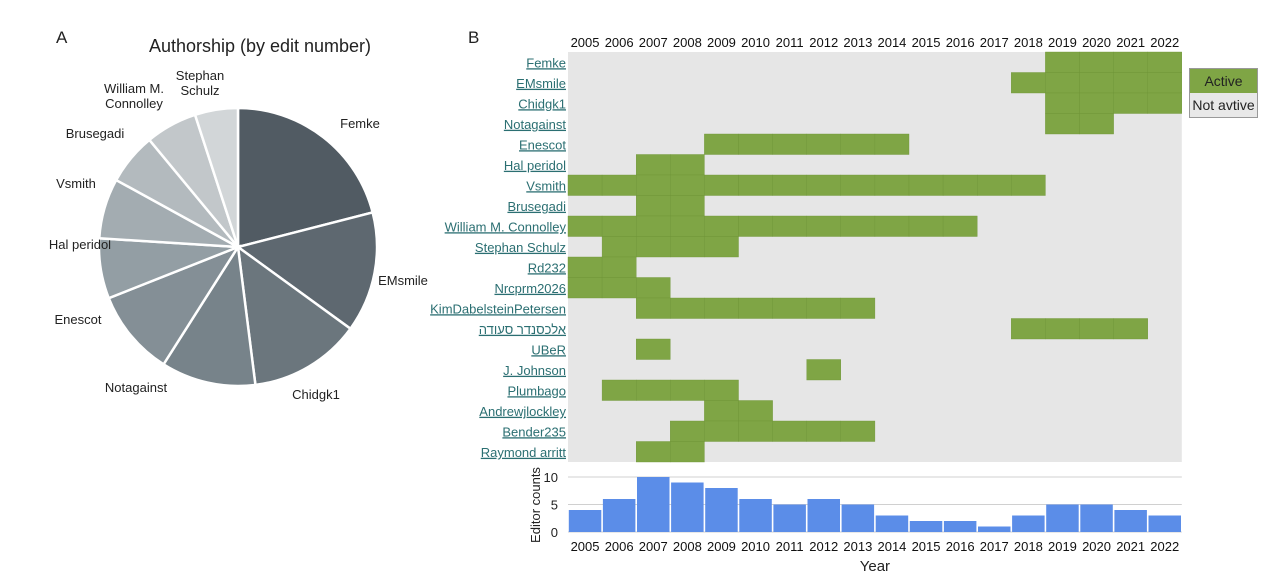 The image size is (1280, 583). What do you see at coordinates (619, 267) in the screenshot?
I see `heatmap-cell-rd232-2006` at bounding box center [619, 267].